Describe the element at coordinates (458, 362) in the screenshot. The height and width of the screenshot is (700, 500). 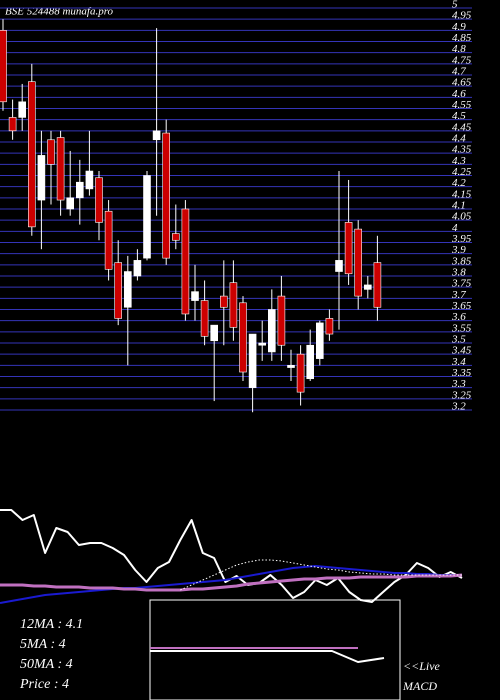
I see `y-tick-label: 3.4` at that location.